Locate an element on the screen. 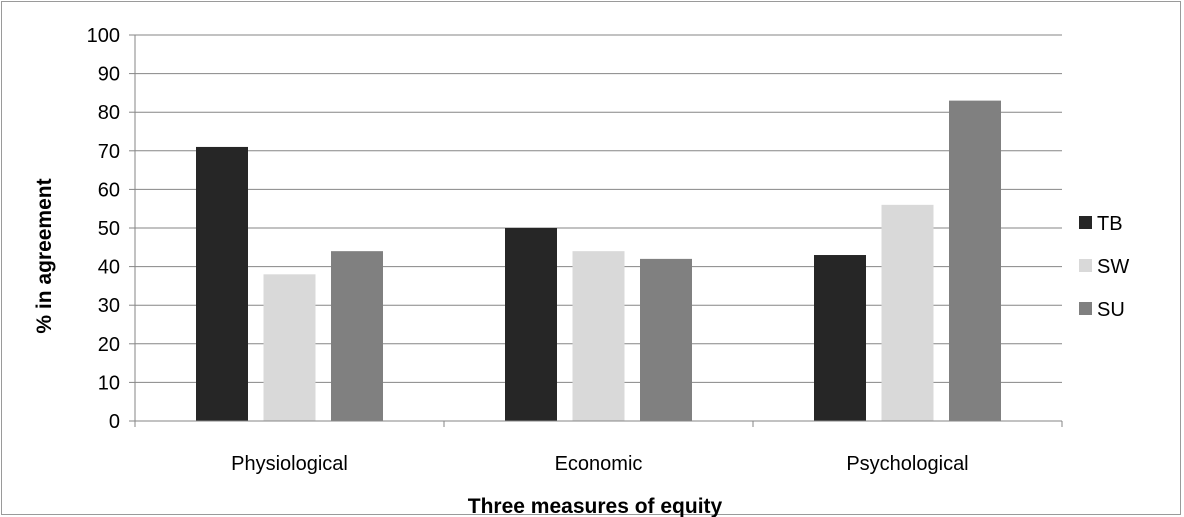 The width and height of the screenshot is (1184, 517). y-tick-label: 0 is located at coordinates (114, 422).